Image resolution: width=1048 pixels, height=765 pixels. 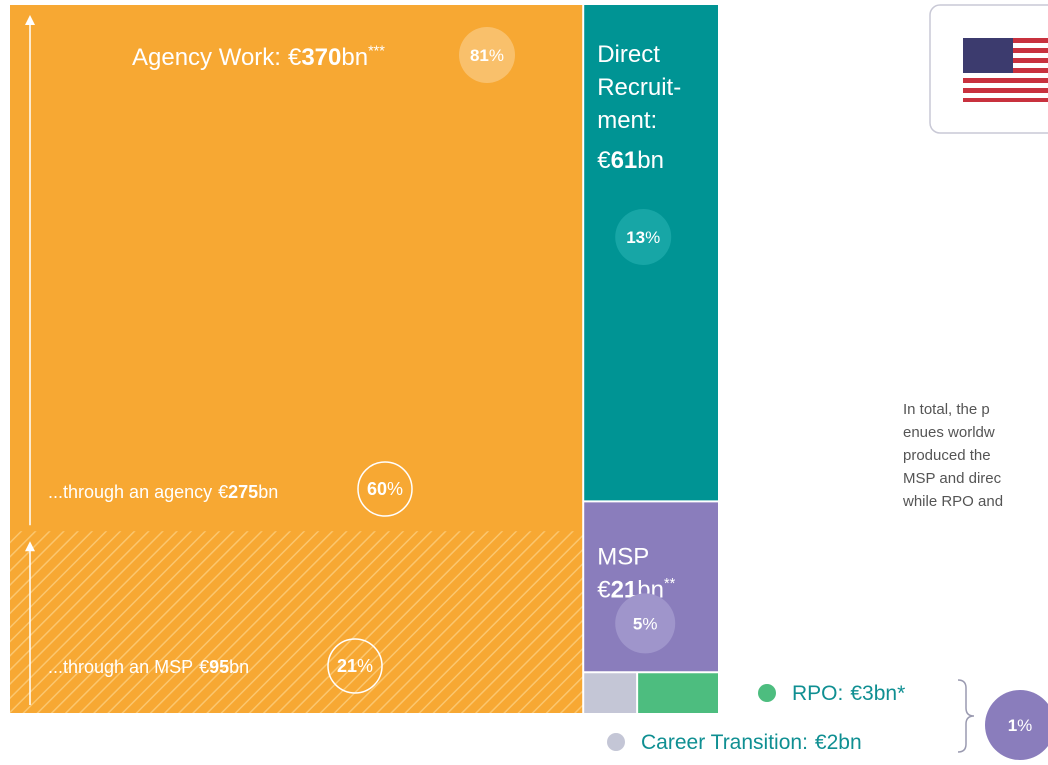 I want to click on side-paragraph-line: MSP and direc, so click(x=952, y=478).